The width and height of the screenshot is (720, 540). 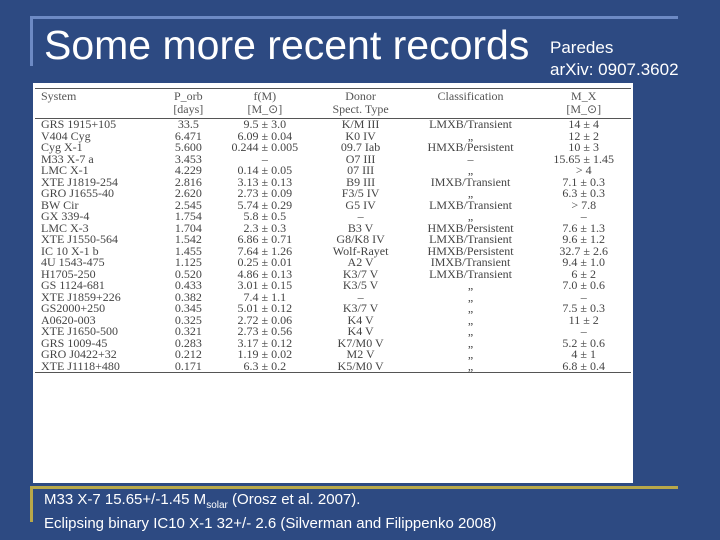 I want to click on cell-bh-mass: 7.0 ± 0.6, so click(x=583, y=285).